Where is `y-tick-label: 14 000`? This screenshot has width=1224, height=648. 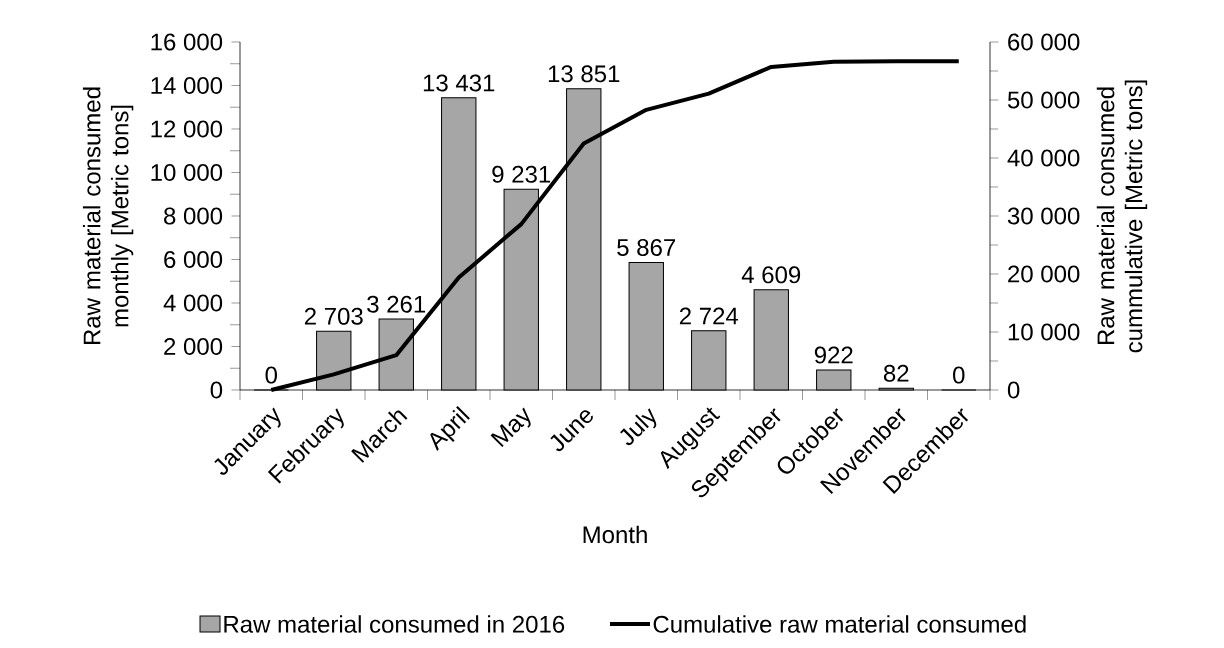
y-tick-label: 14 000 is located at coordinates (187, 85).